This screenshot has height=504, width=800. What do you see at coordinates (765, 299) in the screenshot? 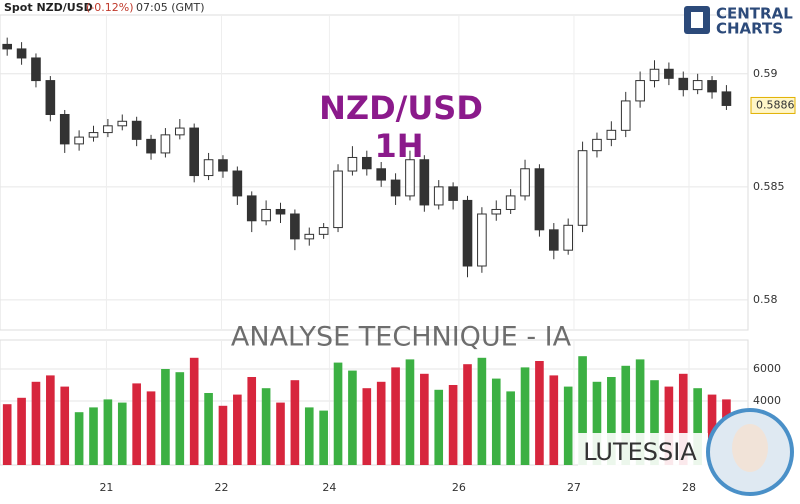
I see `y-tick-label: 0.58` at bounding box center [765, 299].